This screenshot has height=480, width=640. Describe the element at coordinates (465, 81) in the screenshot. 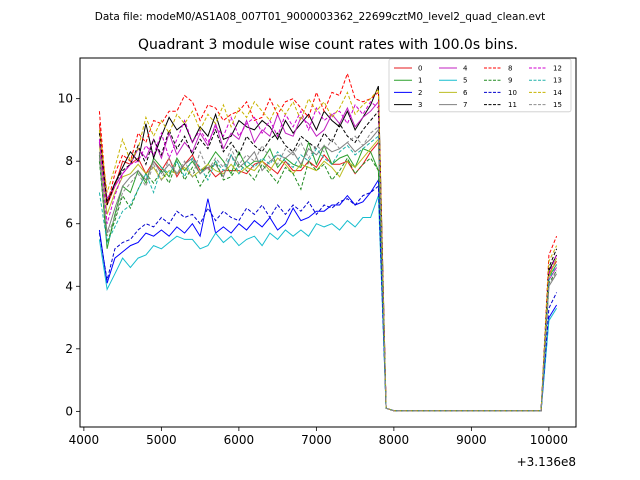

I see `legend-label-5: 5` at that location.